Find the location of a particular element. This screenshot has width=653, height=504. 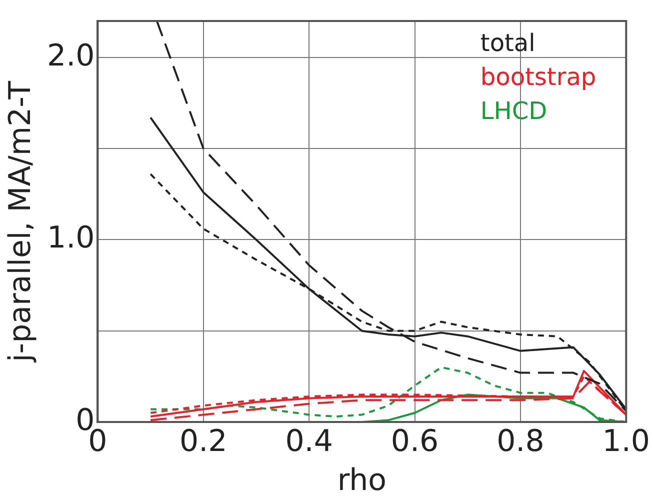

y-tick-label: 2.0 is located at coordinates (70, 56).